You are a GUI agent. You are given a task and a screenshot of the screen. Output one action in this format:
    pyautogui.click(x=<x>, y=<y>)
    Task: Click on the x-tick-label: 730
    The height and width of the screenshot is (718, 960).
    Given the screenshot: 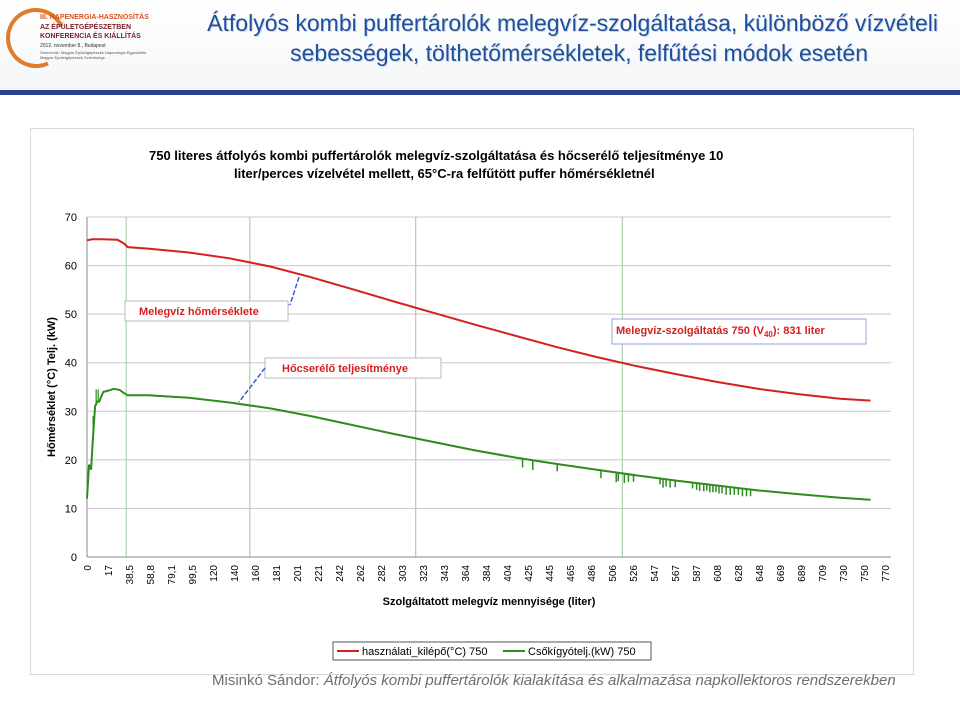 What is the action you would take?
    pyautogui.click(x=844, y=573)
    